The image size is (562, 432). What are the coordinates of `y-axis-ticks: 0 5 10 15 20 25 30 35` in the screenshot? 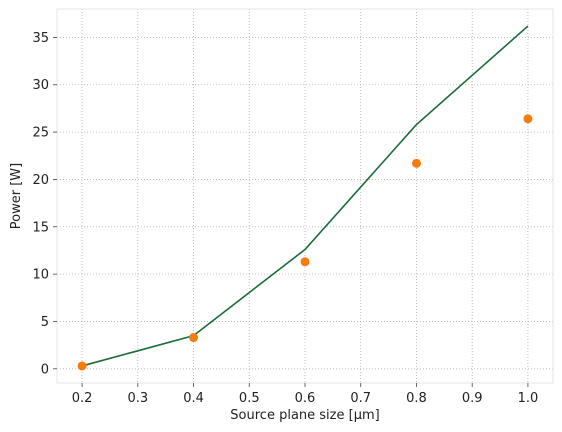 It's located at (44, 204).